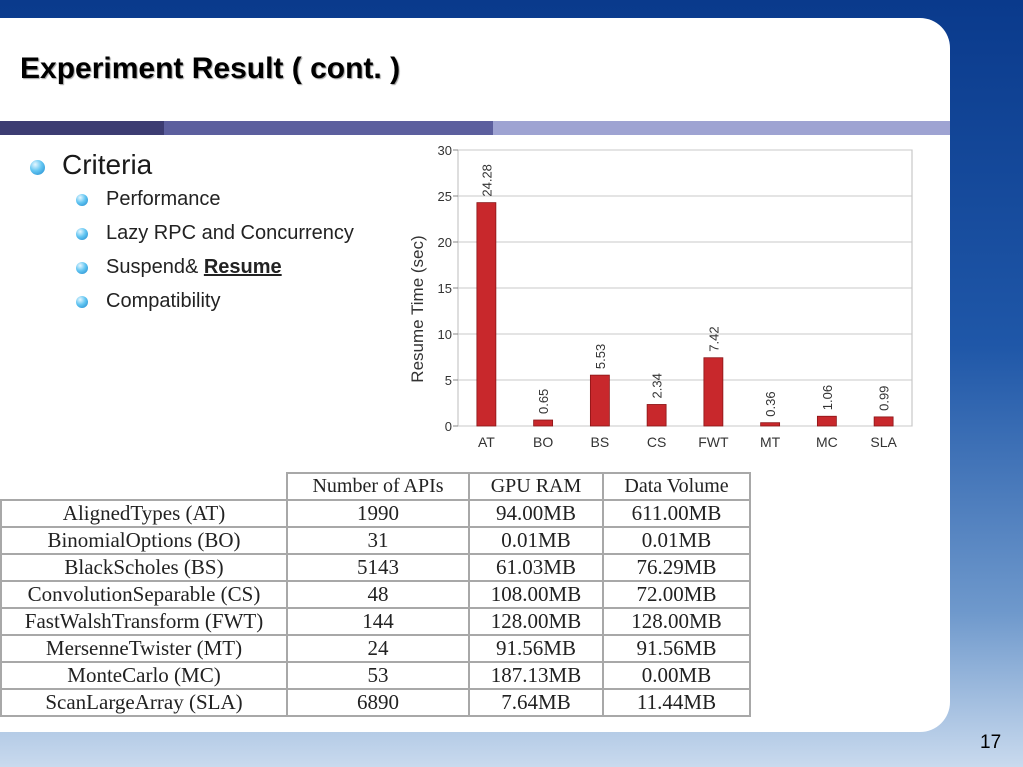 This screenshot has width=1023, height=767. I want to click on table-row: AlignedTypes (AT) 1990 94.00MB 611.00MB, so click(375, 513).